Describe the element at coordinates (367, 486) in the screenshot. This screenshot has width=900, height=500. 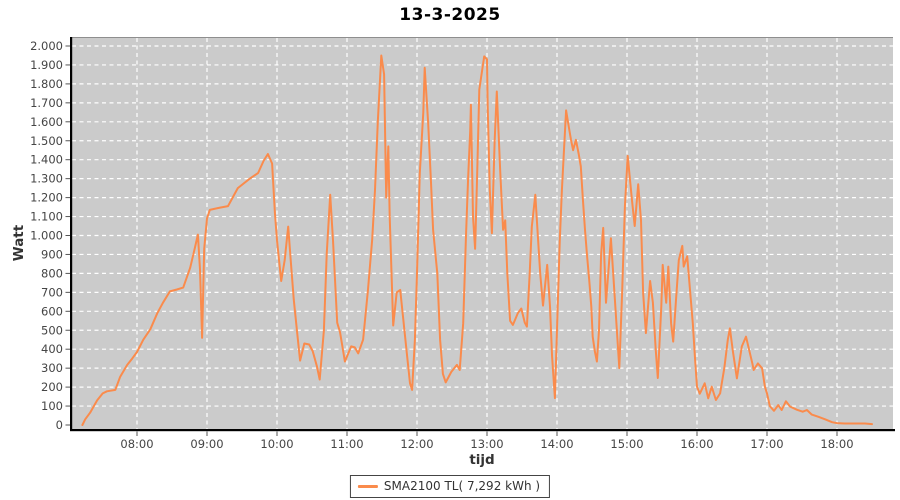
I see `legend-line-swatch` at that location.